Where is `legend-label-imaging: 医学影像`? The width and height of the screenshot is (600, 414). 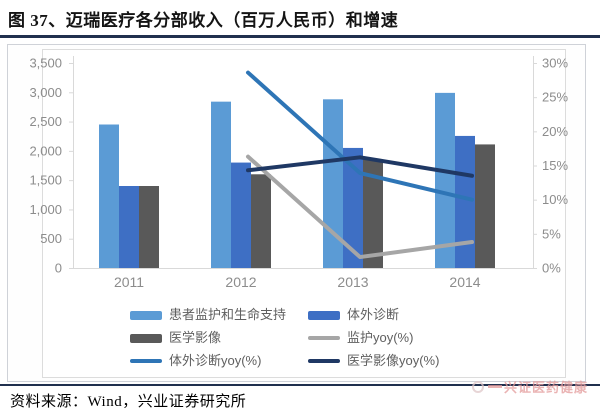
legend-label-imaging: 医学影像 is located at coordinates (195, 337).